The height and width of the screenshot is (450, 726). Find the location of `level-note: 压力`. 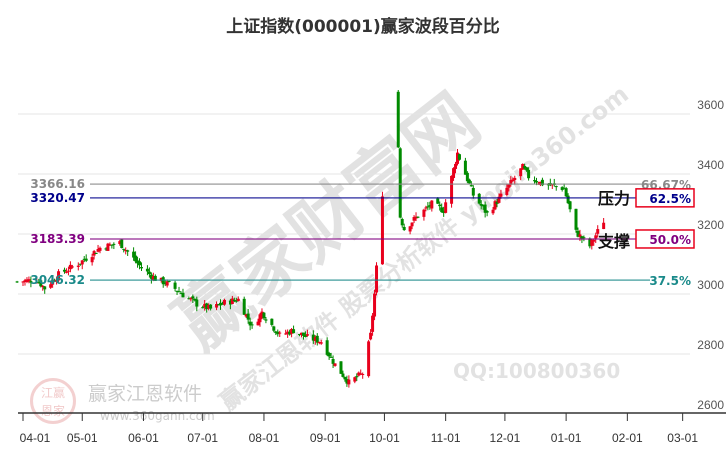

level-note: 压力 is located at coordinates (614, 198).